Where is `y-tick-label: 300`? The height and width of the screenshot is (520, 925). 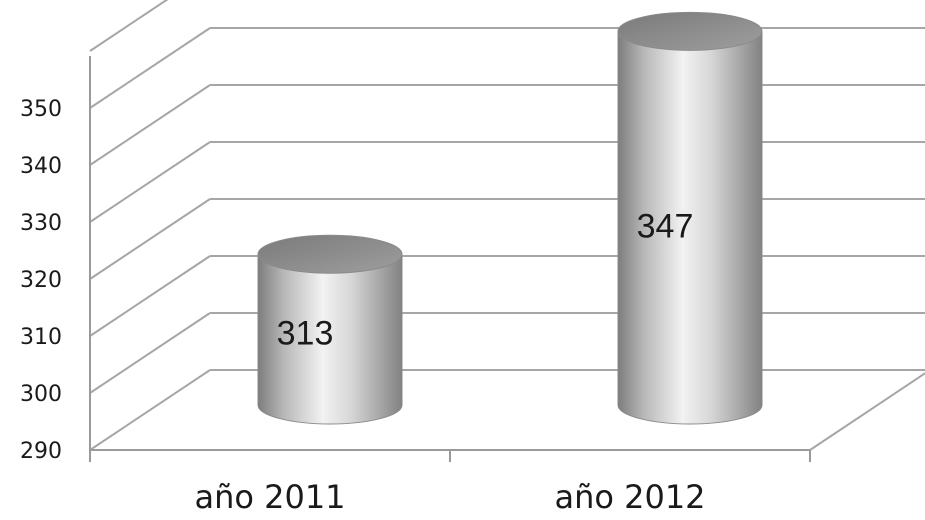 y-tick-label: 300 is located at coordinates (41, 394).